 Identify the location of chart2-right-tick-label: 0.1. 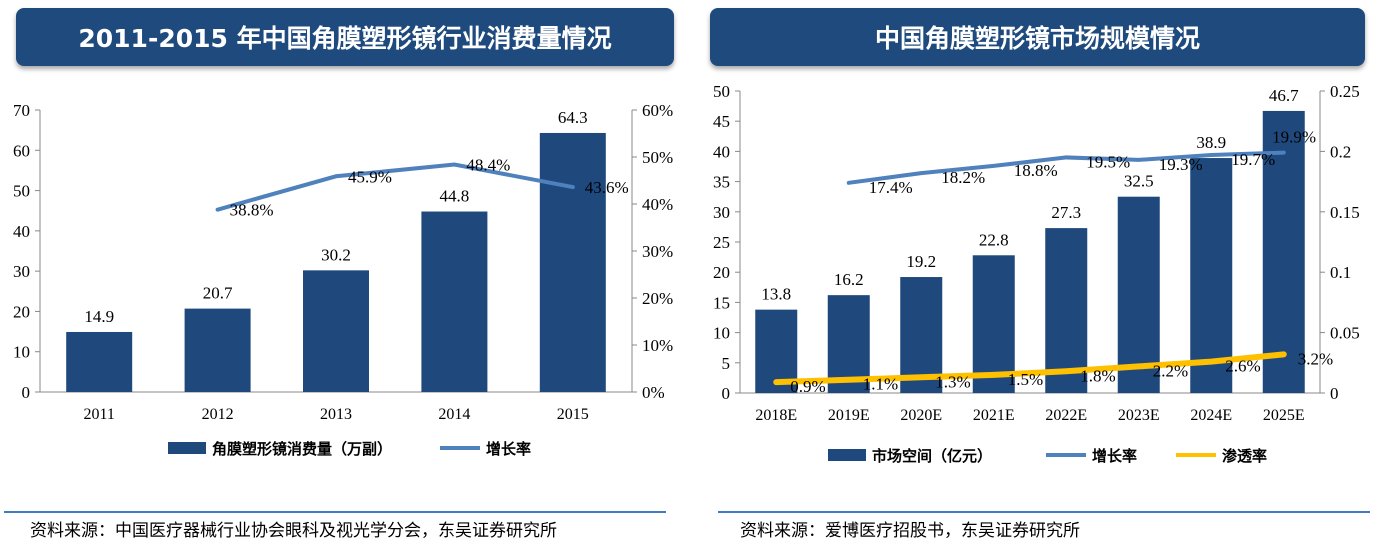
(1340, 272).